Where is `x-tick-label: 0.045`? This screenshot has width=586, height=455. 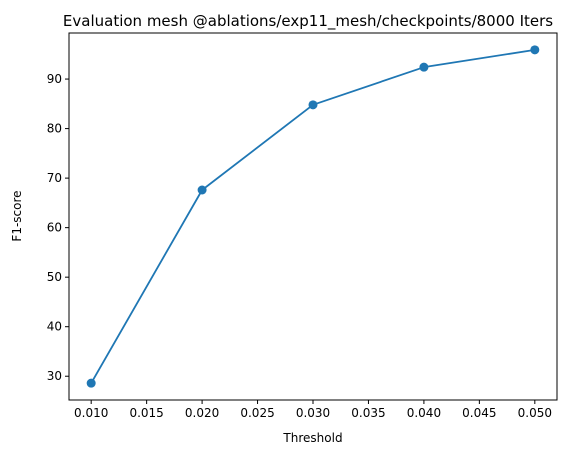
x-tick-label: 0.045 is located at coordinates (479, 413).